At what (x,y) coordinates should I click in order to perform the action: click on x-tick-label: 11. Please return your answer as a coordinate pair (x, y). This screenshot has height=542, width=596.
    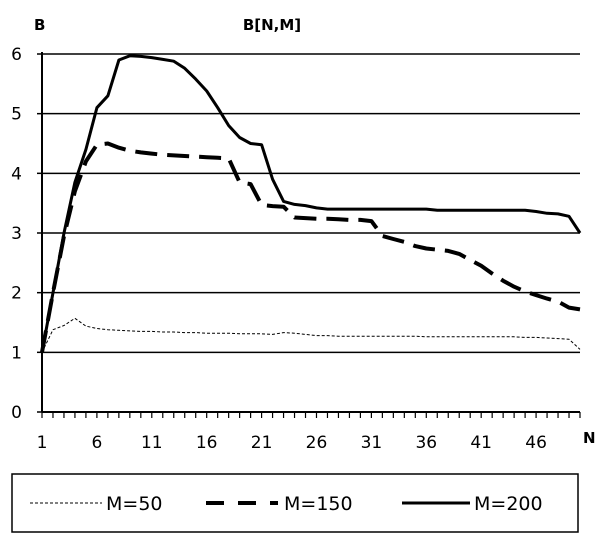
    Looking at the image, I should click on (152, 443).